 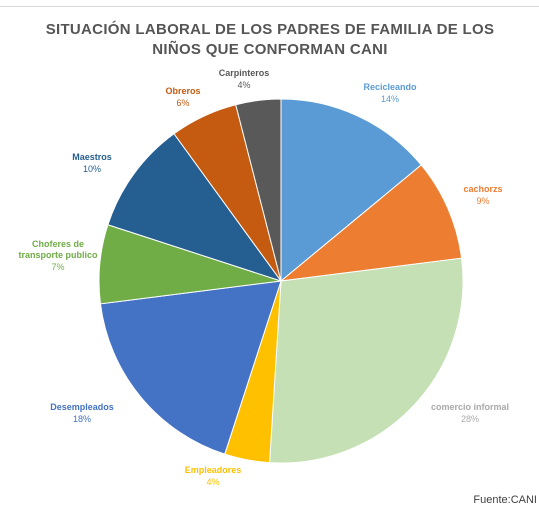 I want to click on slice-label: Choferes de transporte publico 7%, so click(x=58, y=255).